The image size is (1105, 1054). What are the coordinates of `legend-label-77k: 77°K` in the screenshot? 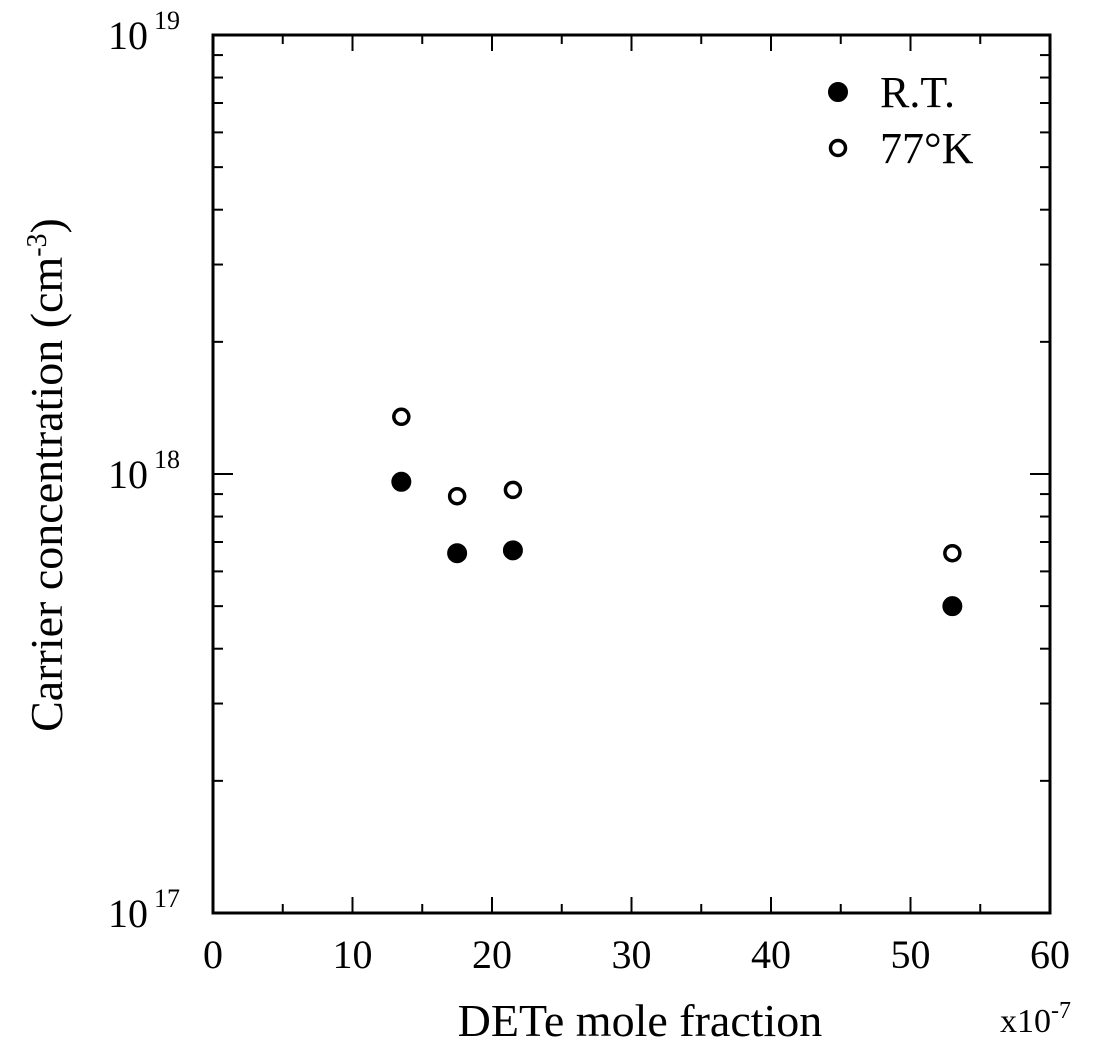 It's located at (927, 148).